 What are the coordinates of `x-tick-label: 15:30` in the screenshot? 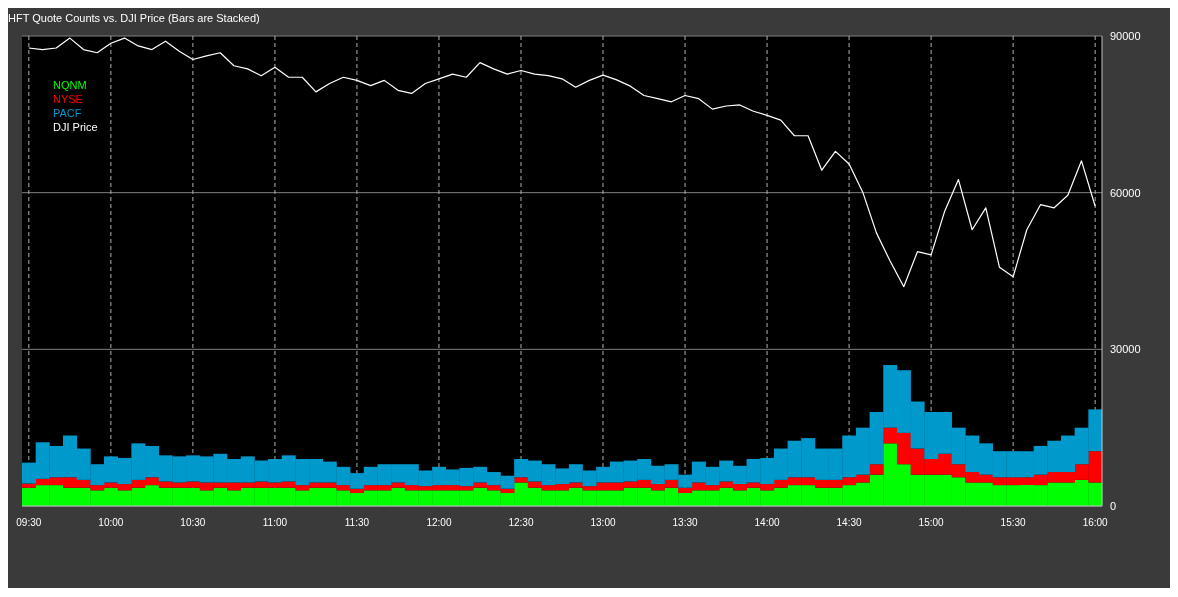 It's located at (1013, 522).